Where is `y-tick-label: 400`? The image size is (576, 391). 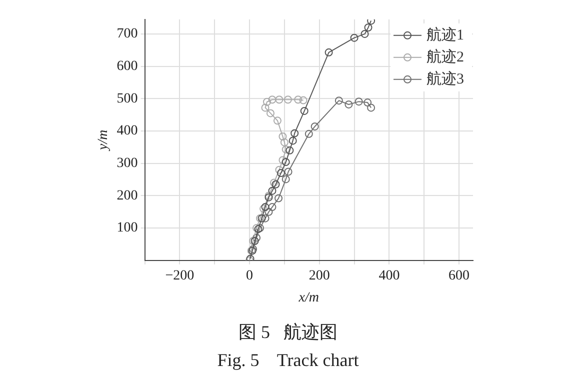 y-tick-label: 400 is located at coordinates (127, 131).